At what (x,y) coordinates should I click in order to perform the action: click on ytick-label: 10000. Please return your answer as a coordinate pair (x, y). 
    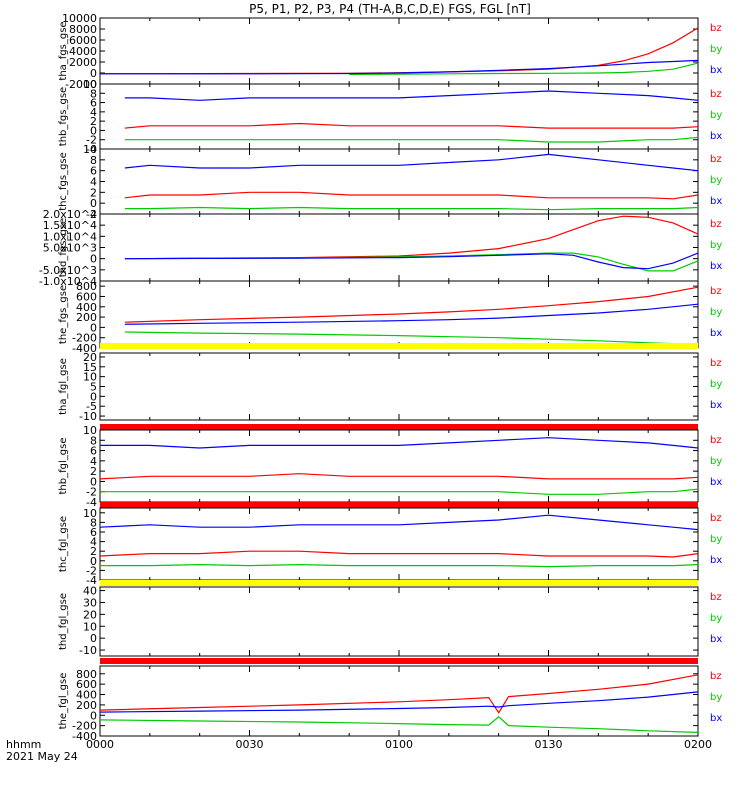
    Looking at the image, I should click on (79, 18).